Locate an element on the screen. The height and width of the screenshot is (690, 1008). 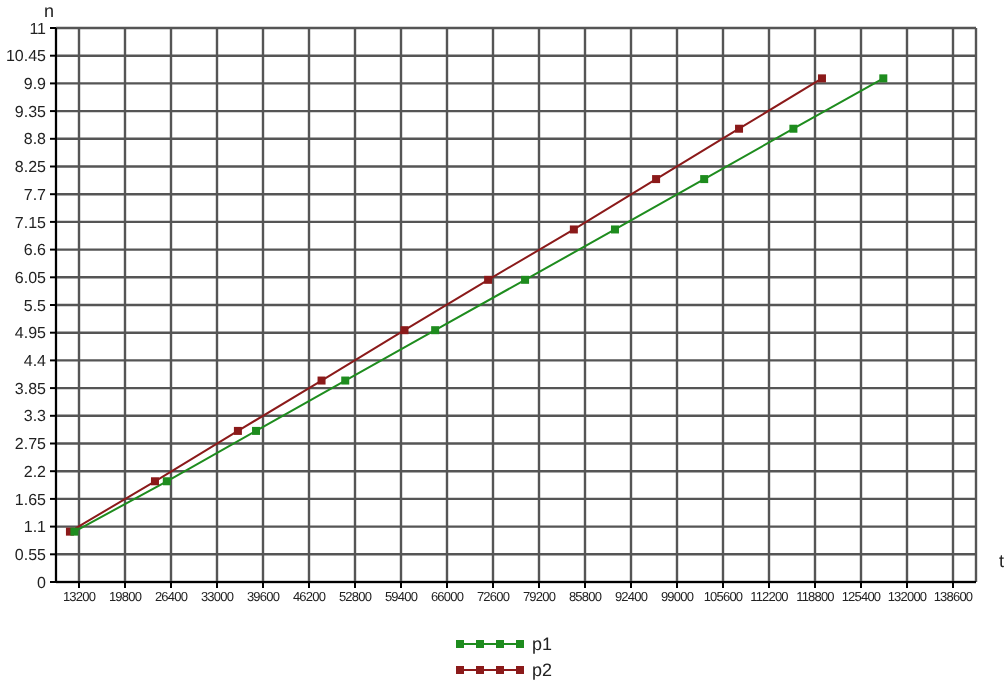
x-axis-title: t is located at coordinates (1001, 560).